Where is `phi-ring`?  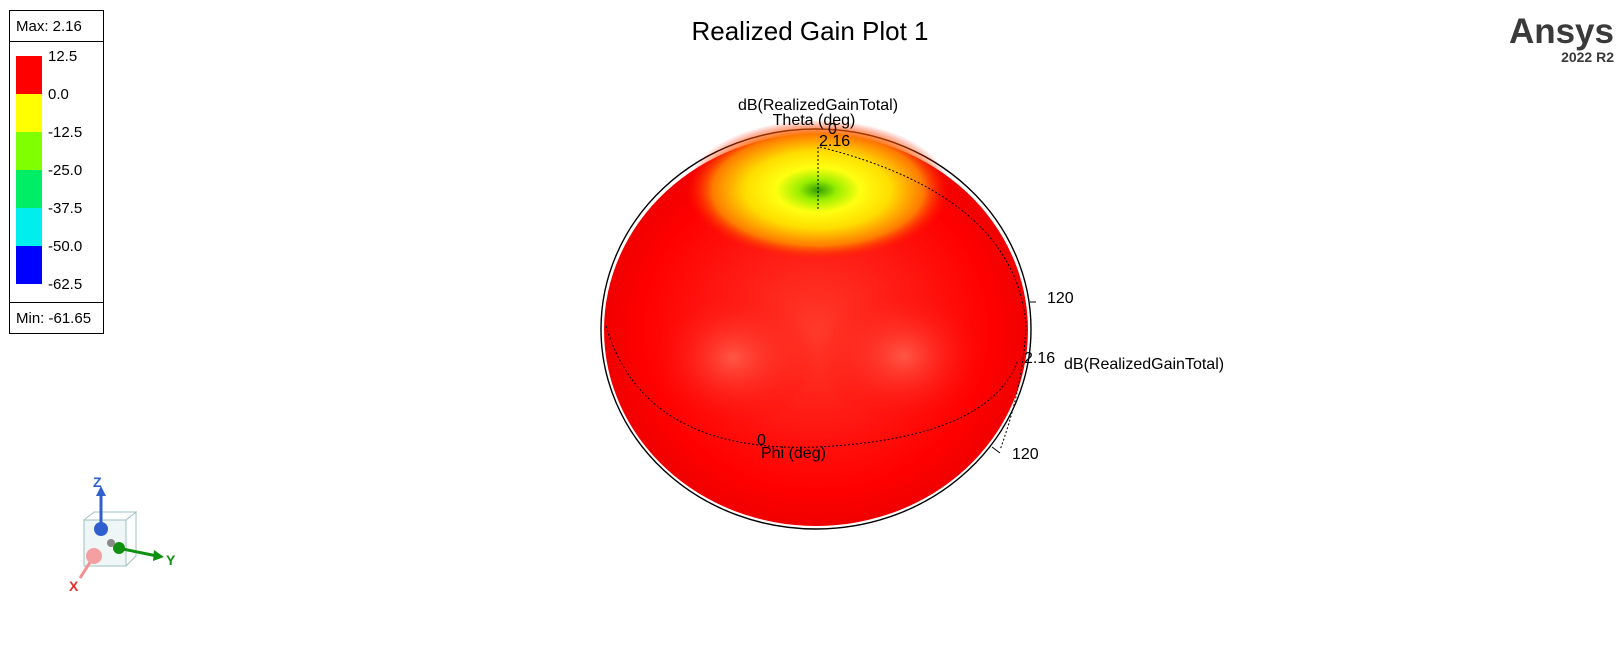 phi-ring is located at coordinates (812, 386).